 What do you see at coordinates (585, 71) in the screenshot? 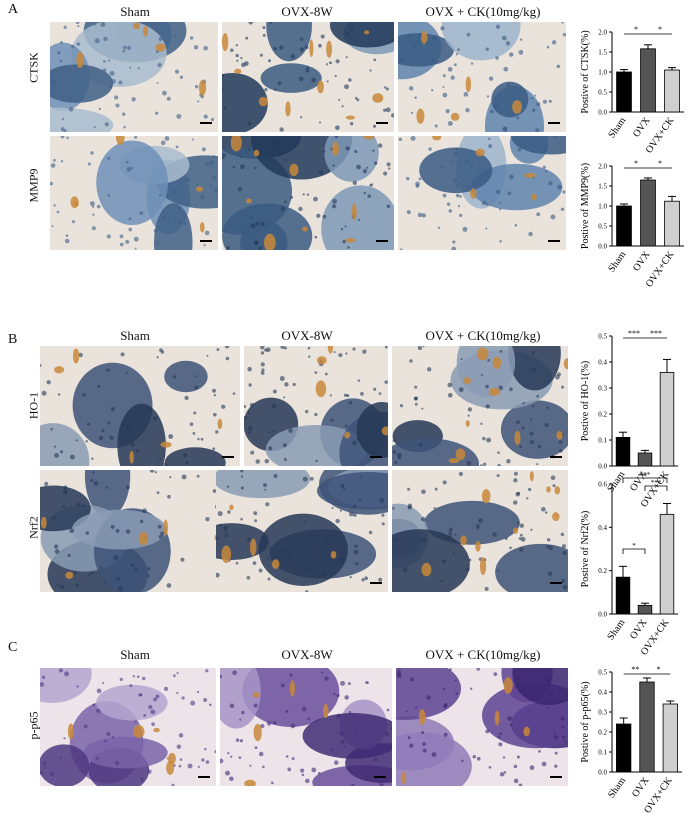
I see `y-axis-label: Postive of CTSK(%)` at bounding box center [585, 71].